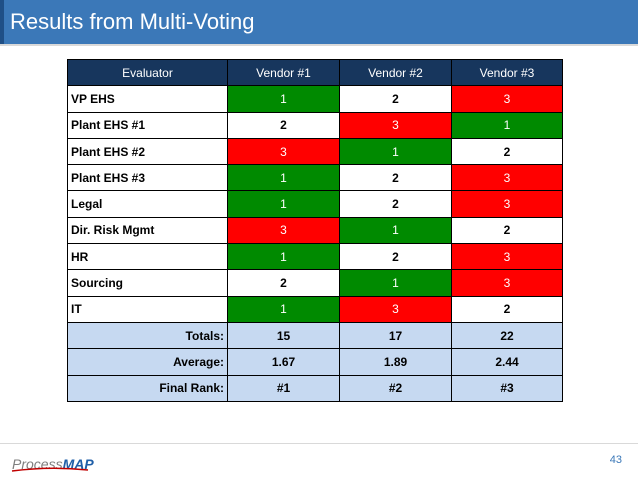 Image resolution: width=638 pixels, height=479 pixels. I want to click on table-row: Plant EHS #1 2 3 1, so click(315, 125).